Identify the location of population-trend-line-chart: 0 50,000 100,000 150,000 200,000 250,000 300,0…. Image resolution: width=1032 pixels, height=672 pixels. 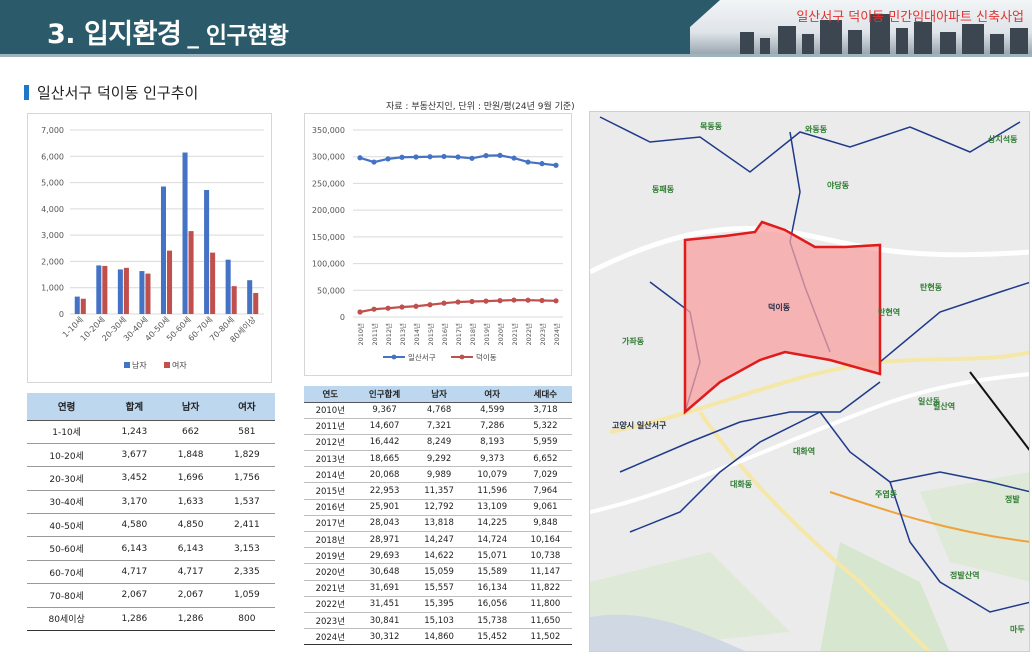
(438, 244).